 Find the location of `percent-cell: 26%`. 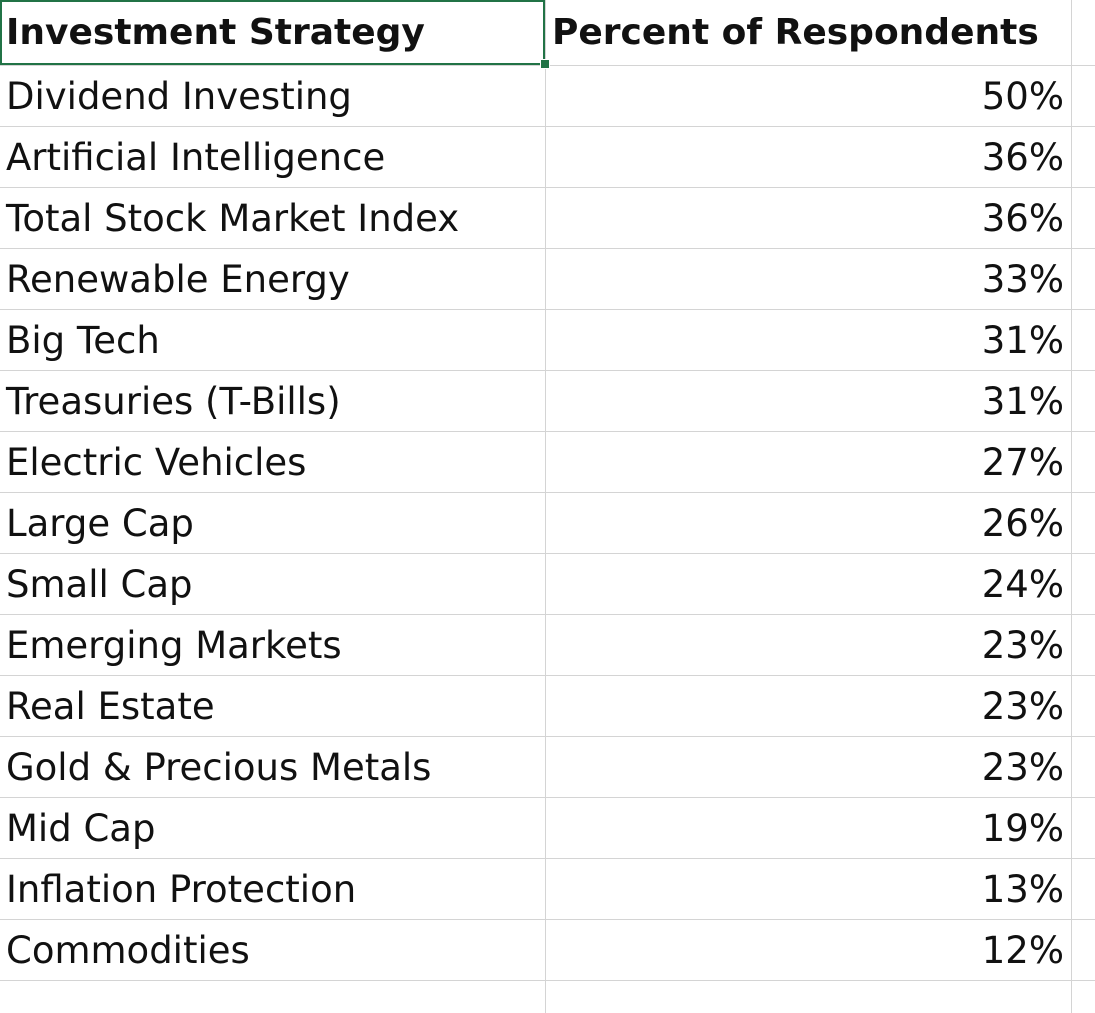

percent-cell: 26% is located at coordinates (809, 523).